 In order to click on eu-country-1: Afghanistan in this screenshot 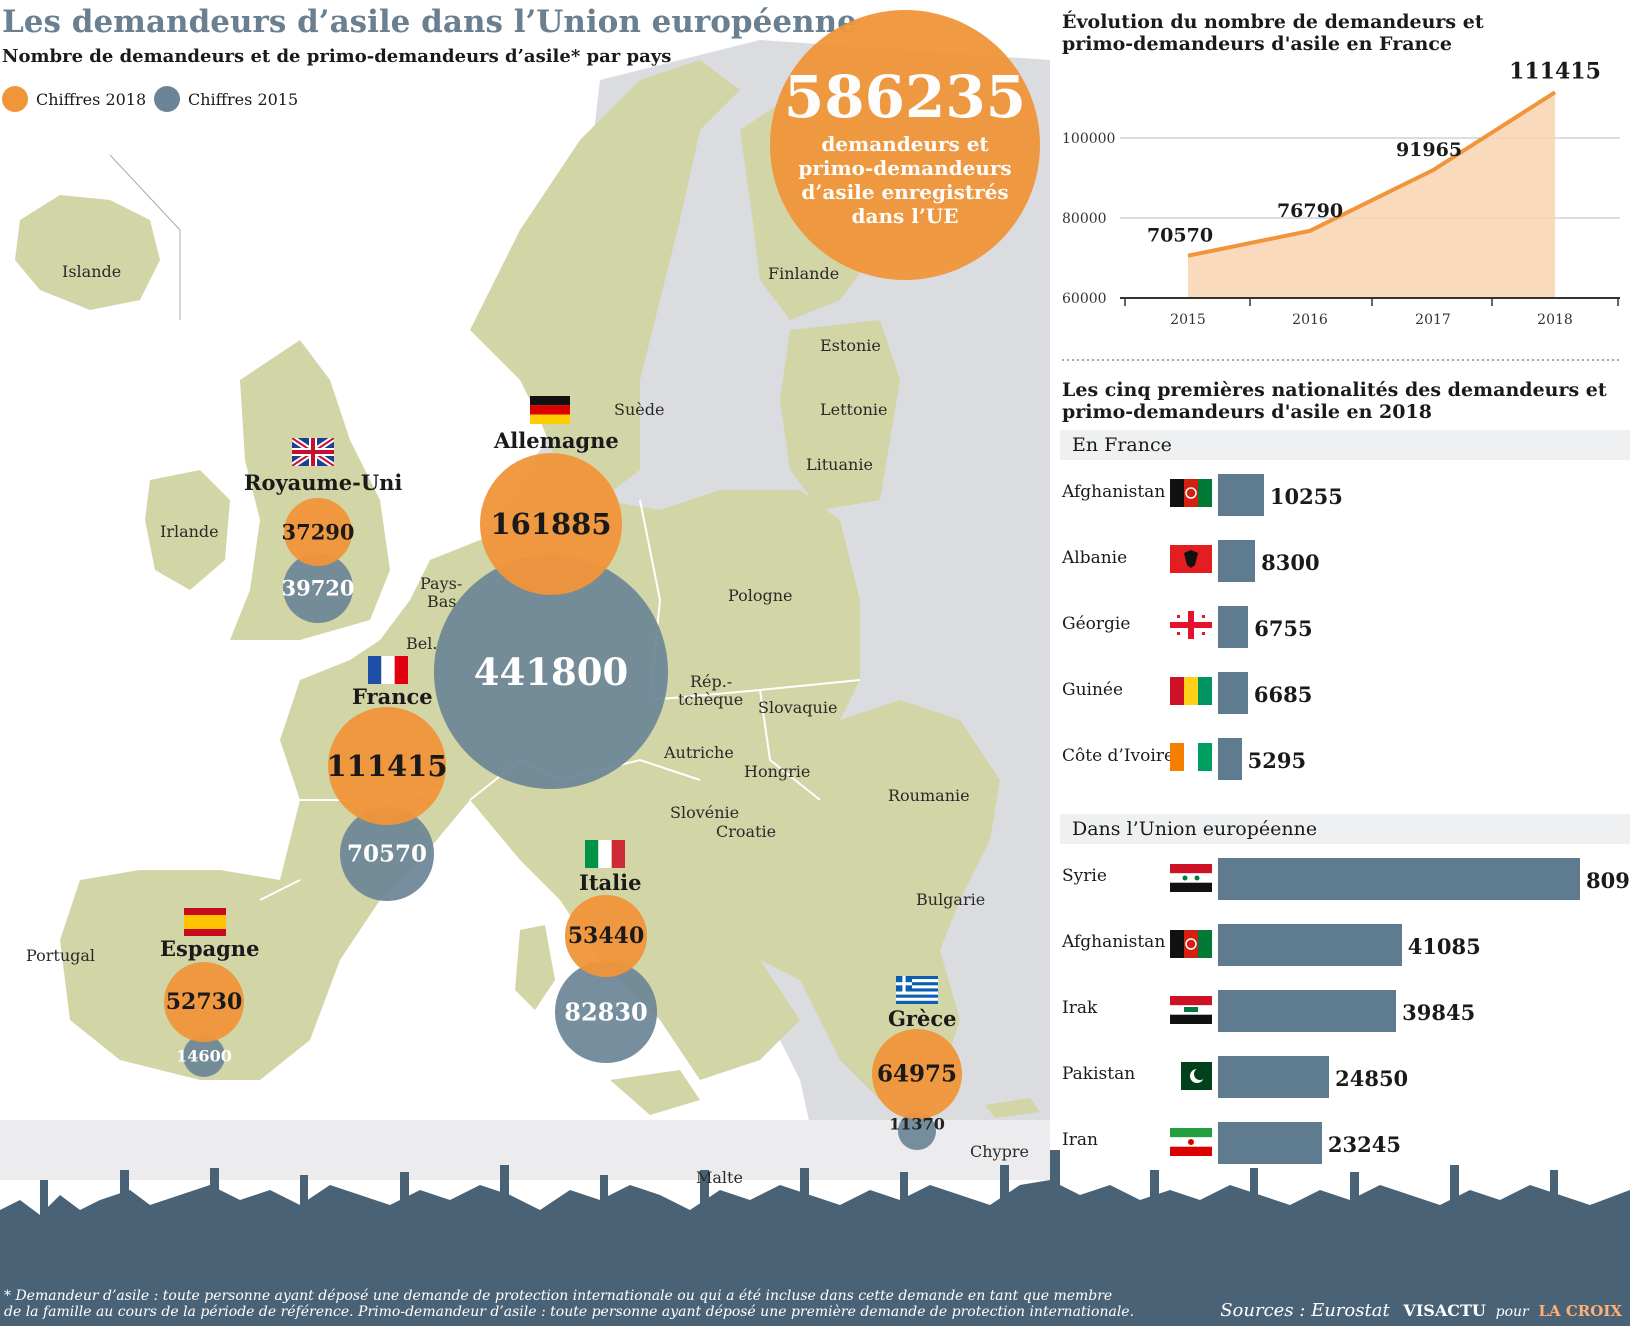, I will do `click(1114, 942)`.